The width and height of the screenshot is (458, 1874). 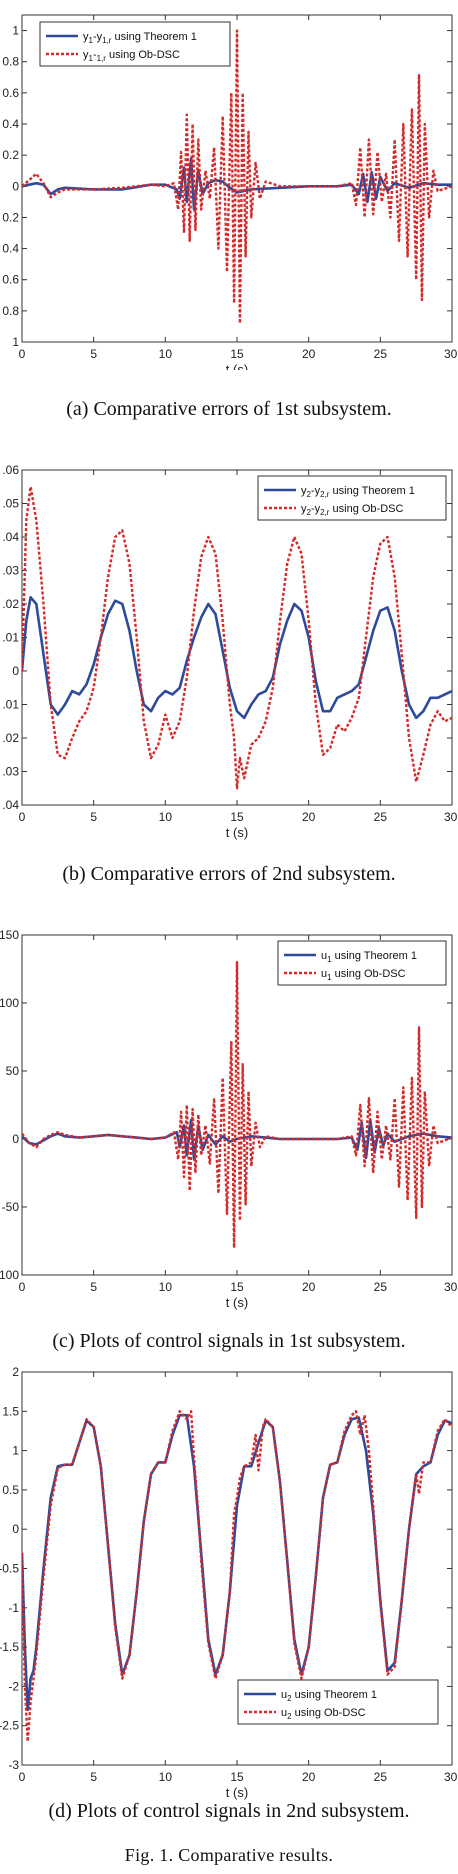 What do you see at coordinates (10, 1490) in the screenshot?
I see `y-tick-label: 0.5` at bounding box center [10, 1490].